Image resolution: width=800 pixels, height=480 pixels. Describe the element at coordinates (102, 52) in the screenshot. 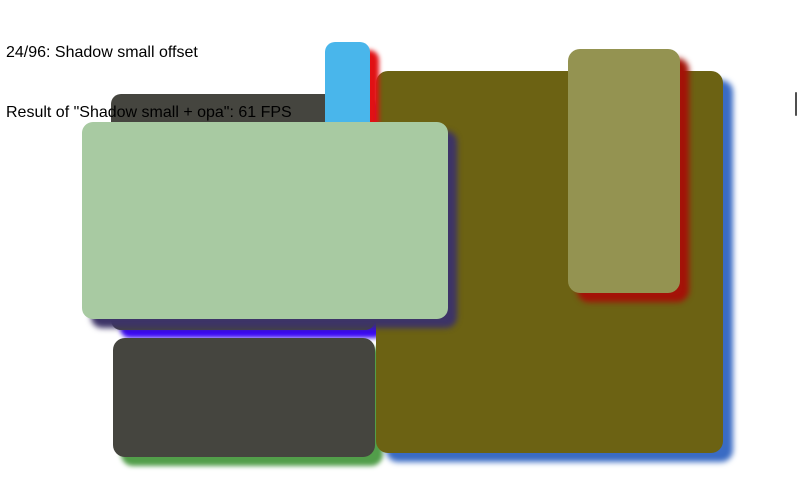

I see `test-progress-label: 24/96: Shadow small offset` at that location.